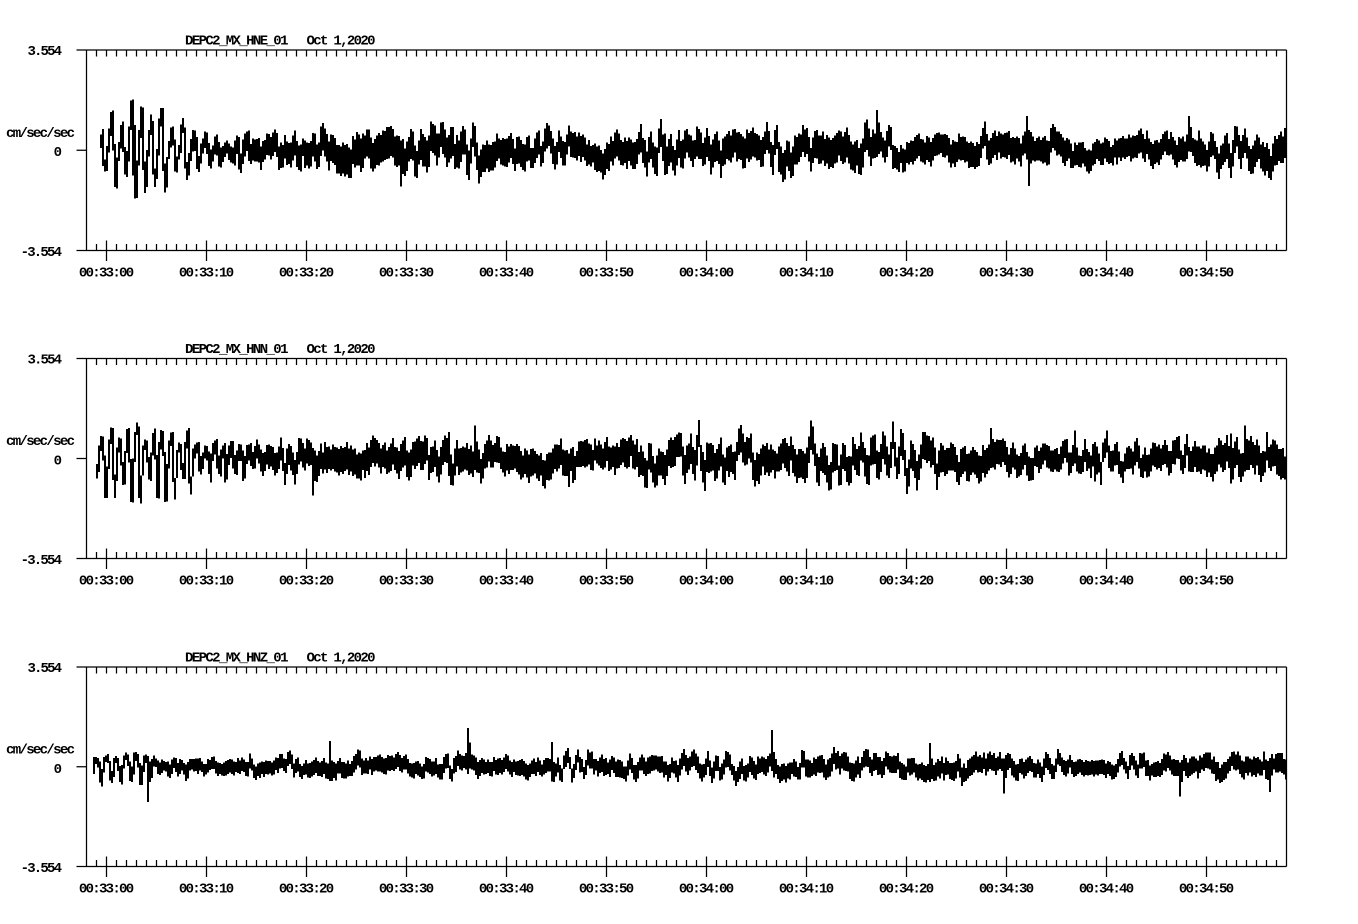  Describe the element at coordinates (237, 42) in the screenshot. I see `svg-text: DEPC2_MX_HNE_01` at that location.